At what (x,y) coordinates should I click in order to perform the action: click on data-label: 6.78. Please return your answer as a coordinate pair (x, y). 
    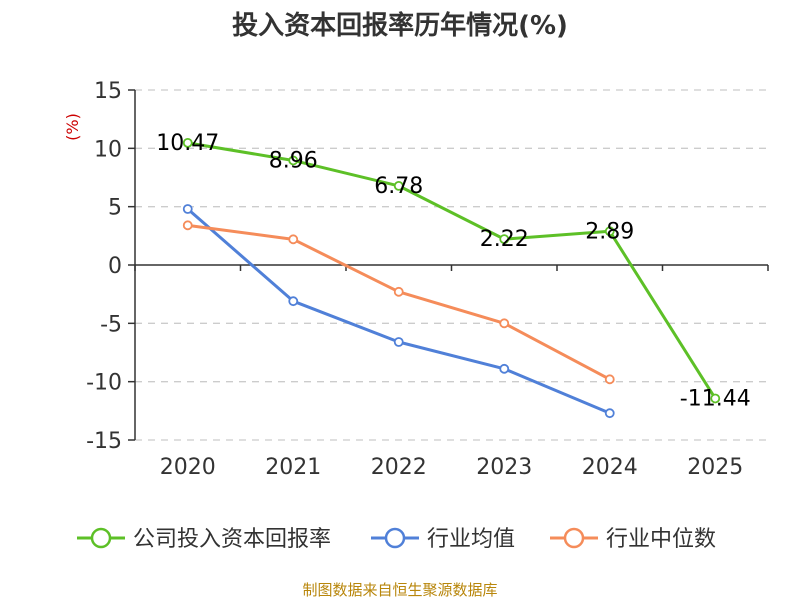
    Looking at the image, I should click on (398, 186).